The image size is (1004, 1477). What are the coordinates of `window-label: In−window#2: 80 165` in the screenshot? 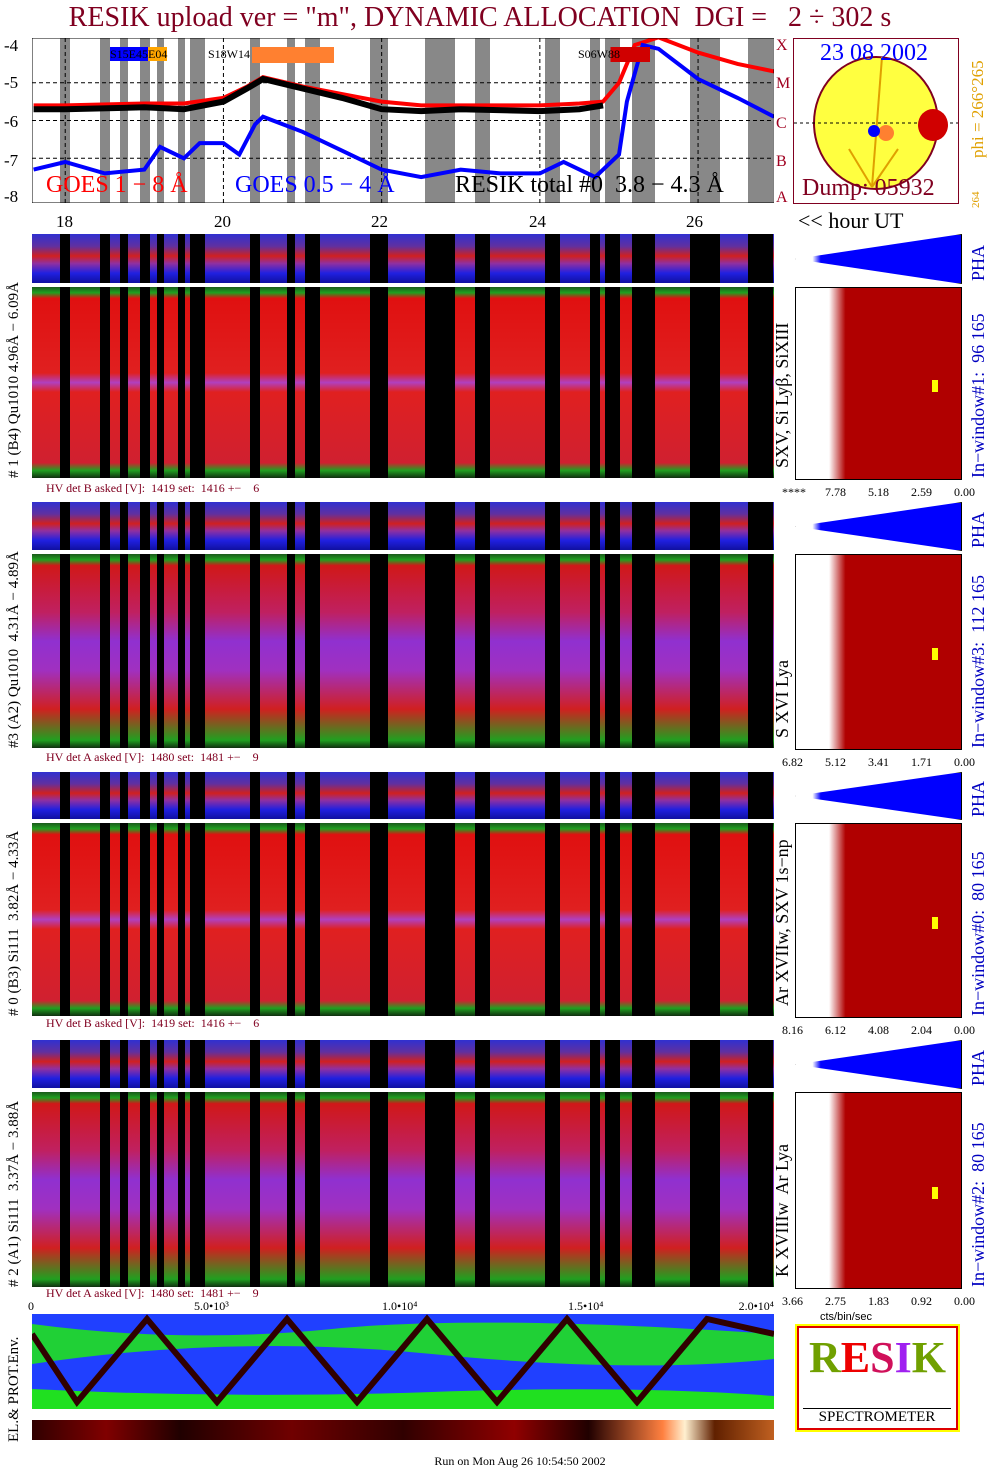 It's located at (978, 1204).